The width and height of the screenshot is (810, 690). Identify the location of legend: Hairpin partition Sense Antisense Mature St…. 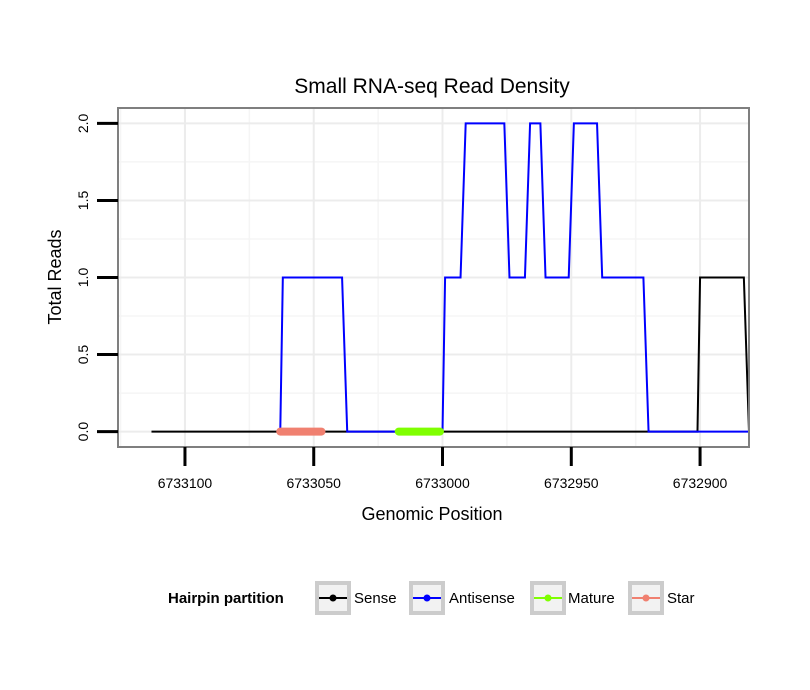
(431, 598).